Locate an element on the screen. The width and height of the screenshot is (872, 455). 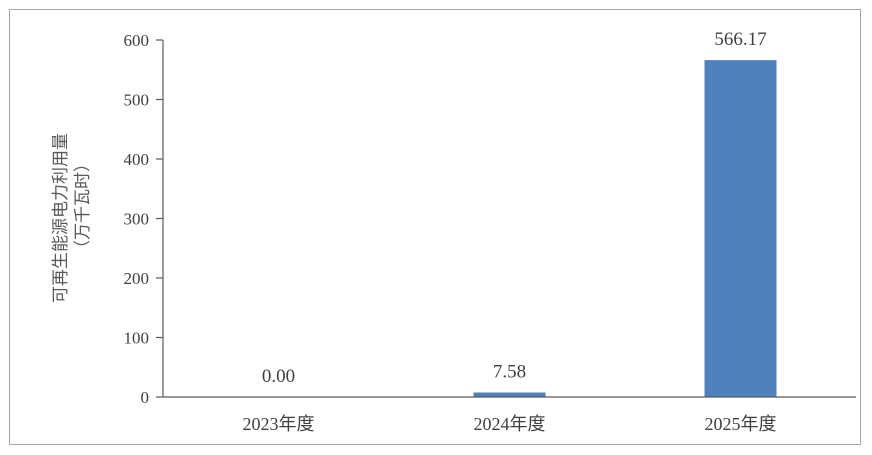
data-label: 0.00 is located at coordinates (278, 376).